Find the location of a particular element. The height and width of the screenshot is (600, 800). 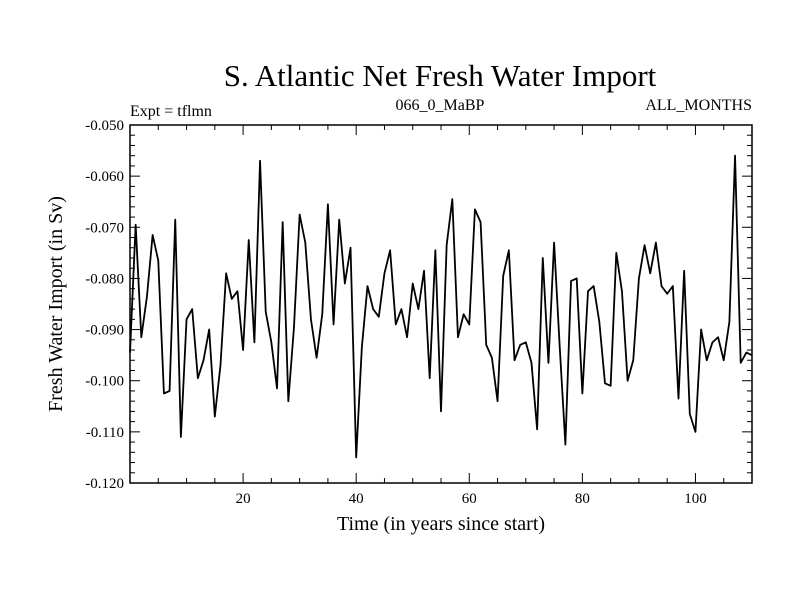

y-tick-label: -0.050 is located at coordinates (104, 126).